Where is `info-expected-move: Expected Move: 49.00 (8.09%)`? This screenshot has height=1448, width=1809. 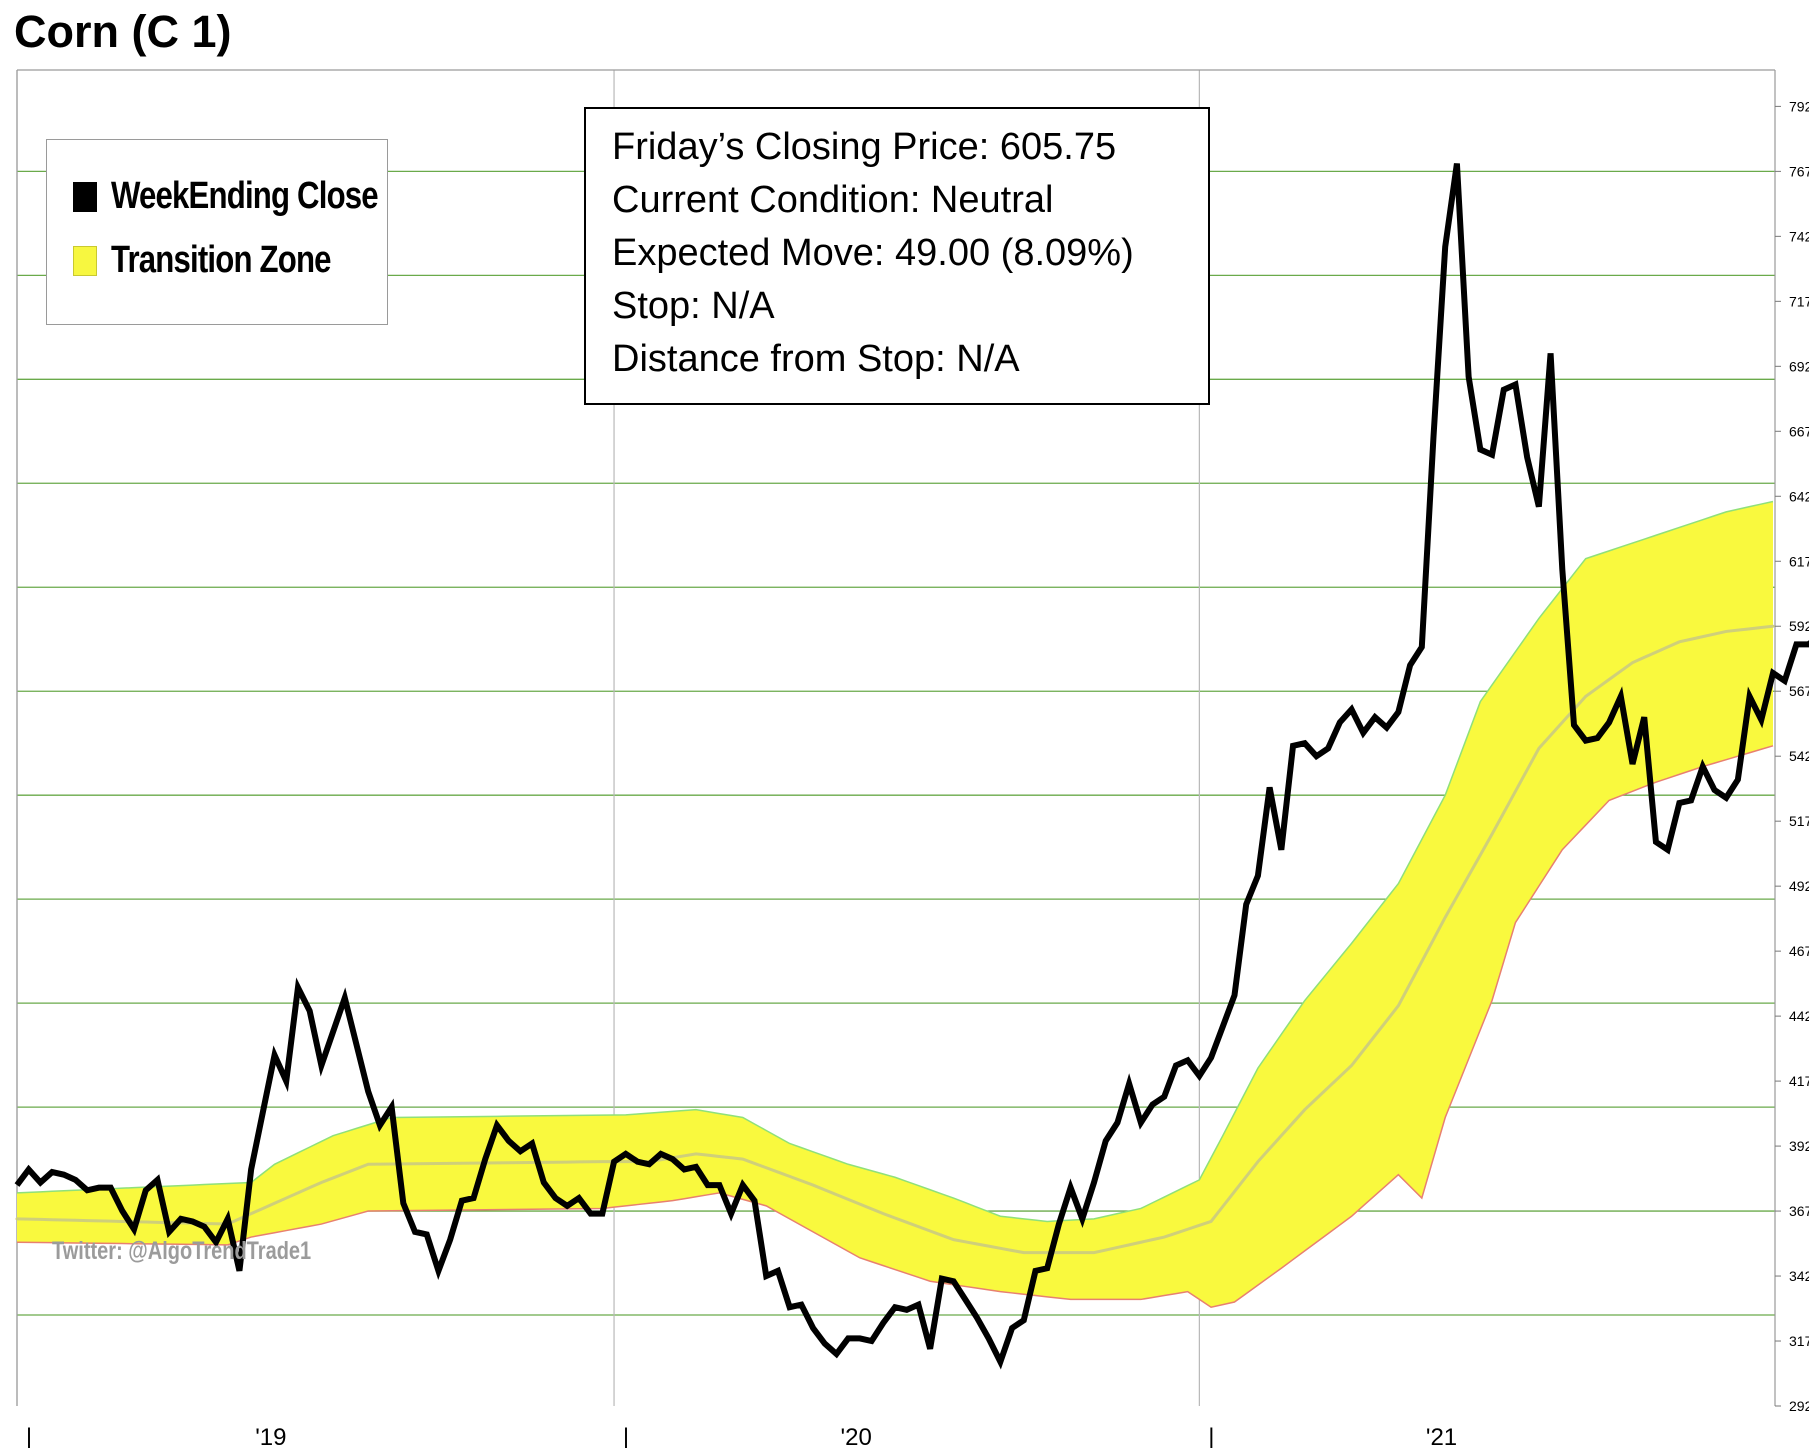 info-expected-move: Expected Move: 49.00 (8.09%) is located at coordinates (873, 253).